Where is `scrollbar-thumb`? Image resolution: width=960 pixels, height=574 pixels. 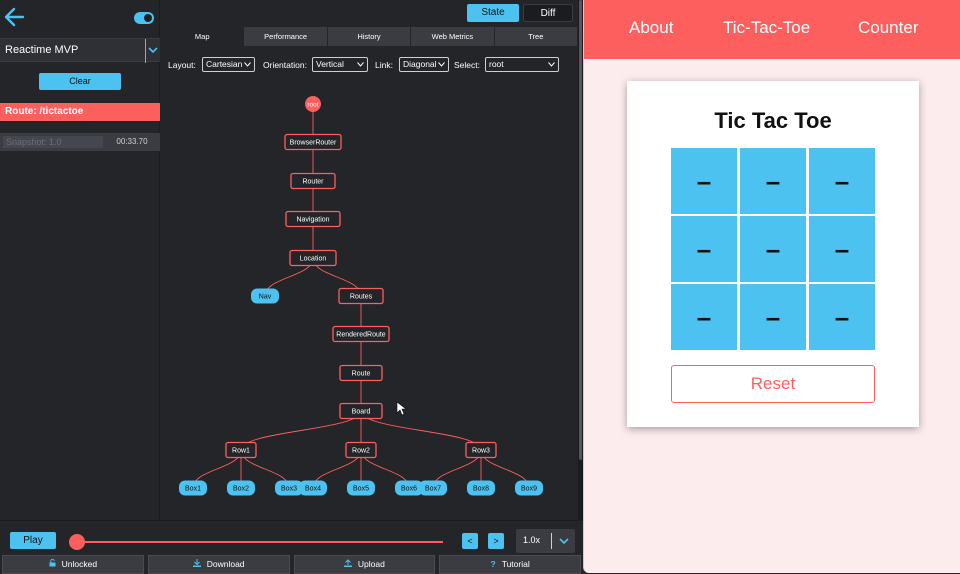 scrollbar-thumb is located at coordinates (580, 230).